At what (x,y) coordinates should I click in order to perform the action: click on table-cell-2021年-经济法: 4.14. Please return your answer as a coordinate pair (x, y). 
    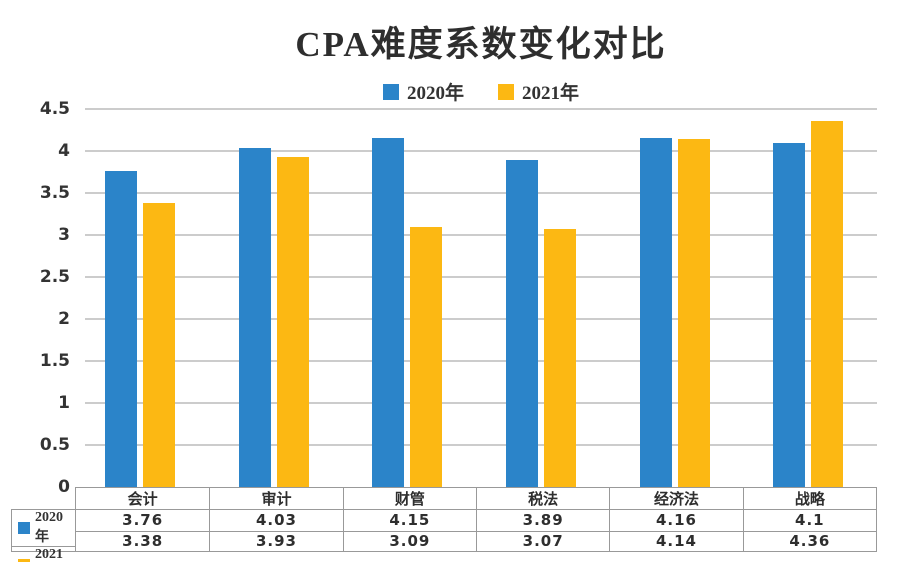
    Looking at the image, I should click on (676, 540).